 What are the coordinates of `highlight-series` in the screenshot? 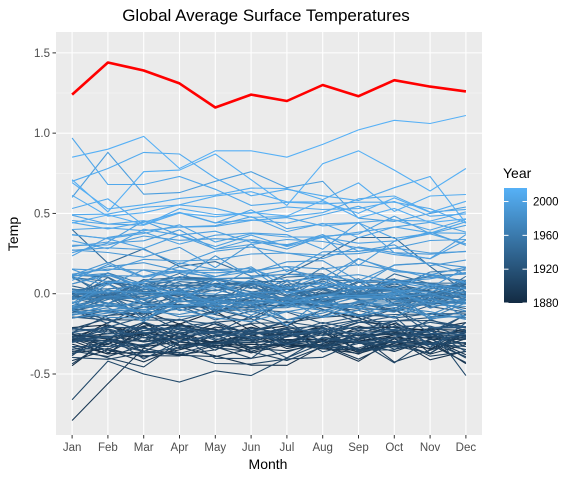 It's located at (269, 85).